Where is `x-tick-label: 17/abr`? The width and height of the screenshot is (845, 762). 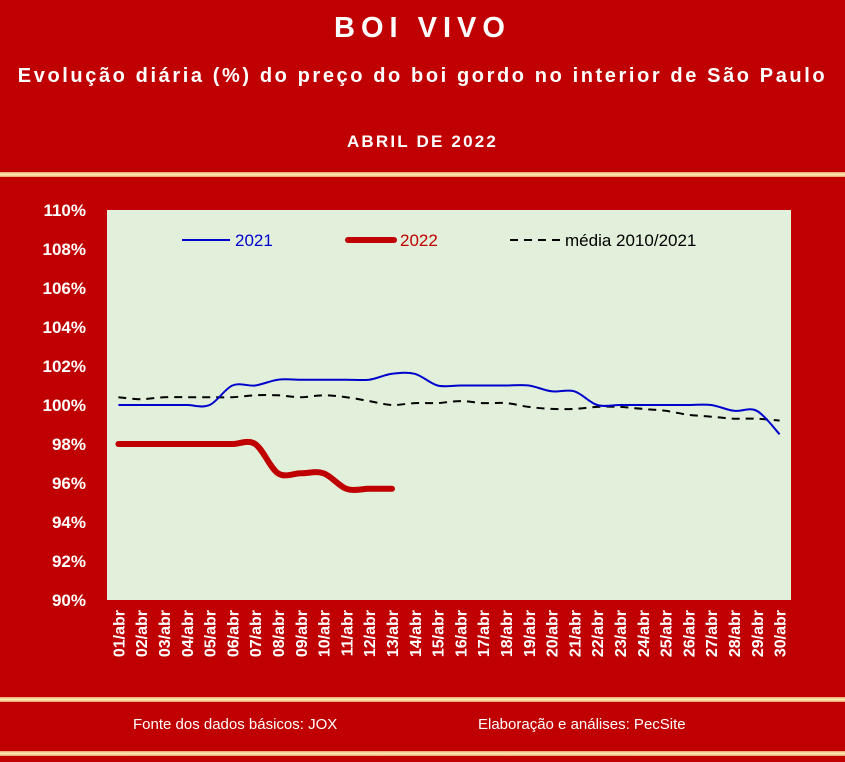
x-tick-label: 17/abr is located at coordinates (484, 633).